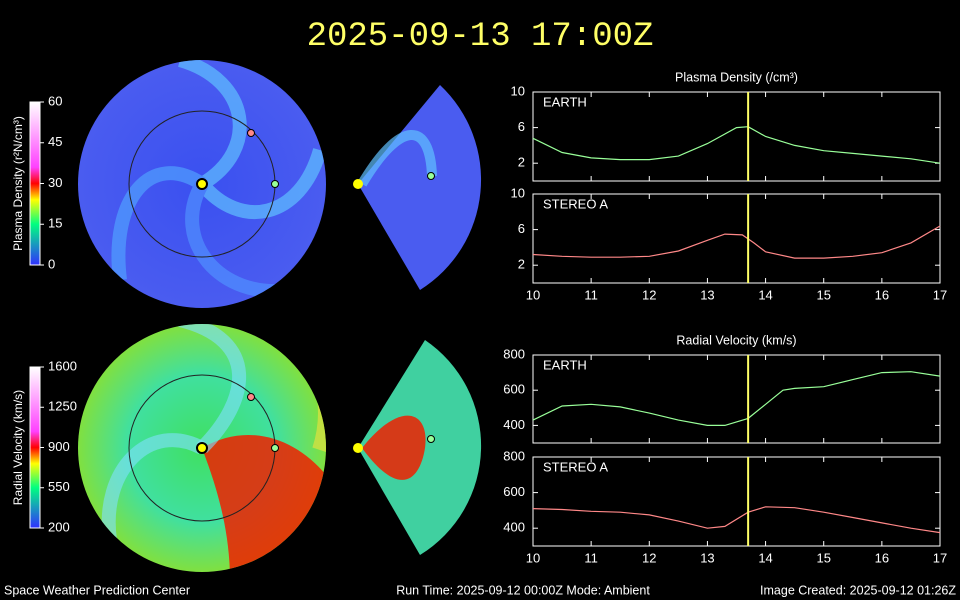 The height and width of the screenshot is (600, 960). Describe the element at coordinates (62, 406) in the screenshot. I see `colorbar-tick-label: 1250` at that location.